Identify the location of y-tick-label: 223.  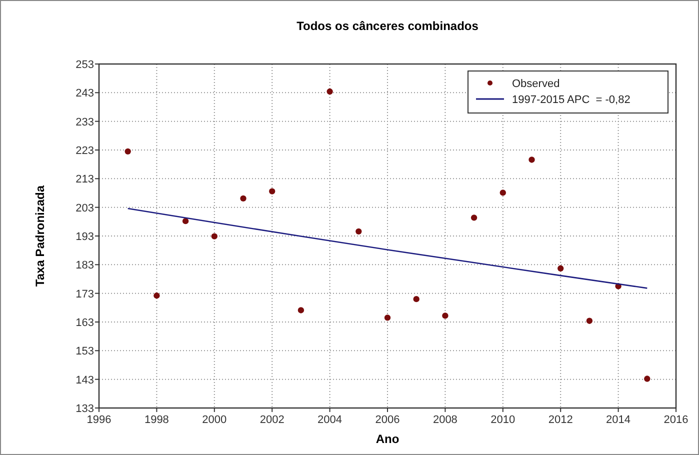
(85, 151).